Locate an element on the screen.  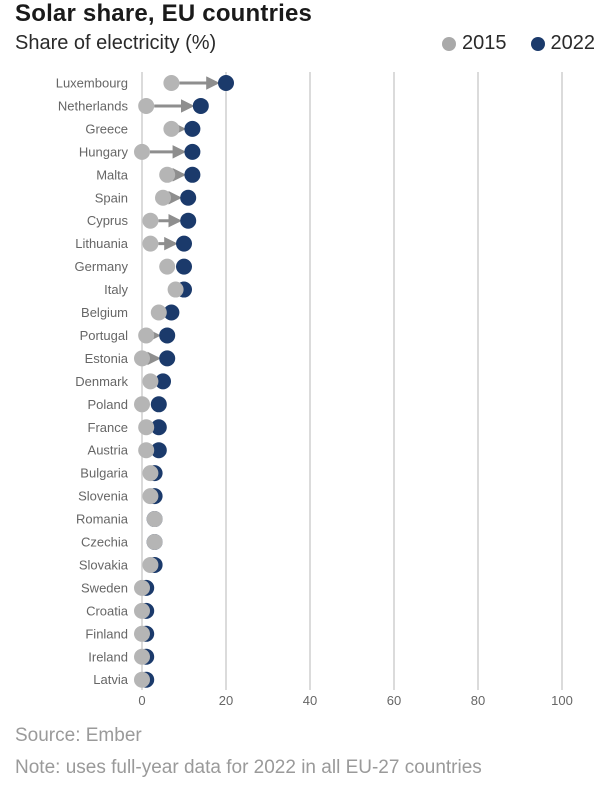
legend: 2015 2022 is located at coordinates (506, 43).